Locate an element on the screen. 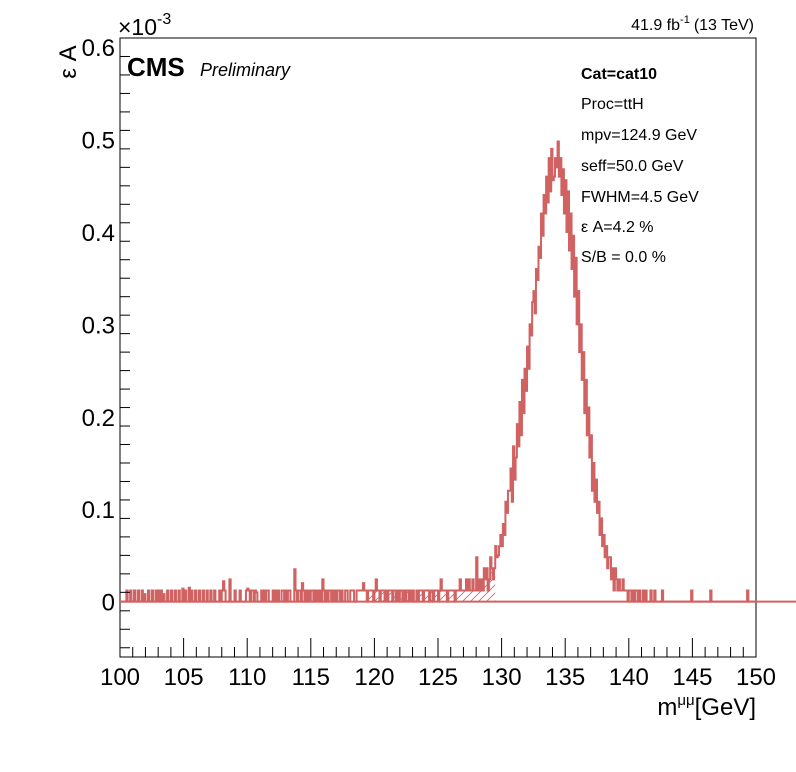 This screenshot has height=772, width=796. x-tick-label: 105 is located at coordinates (184, 677).